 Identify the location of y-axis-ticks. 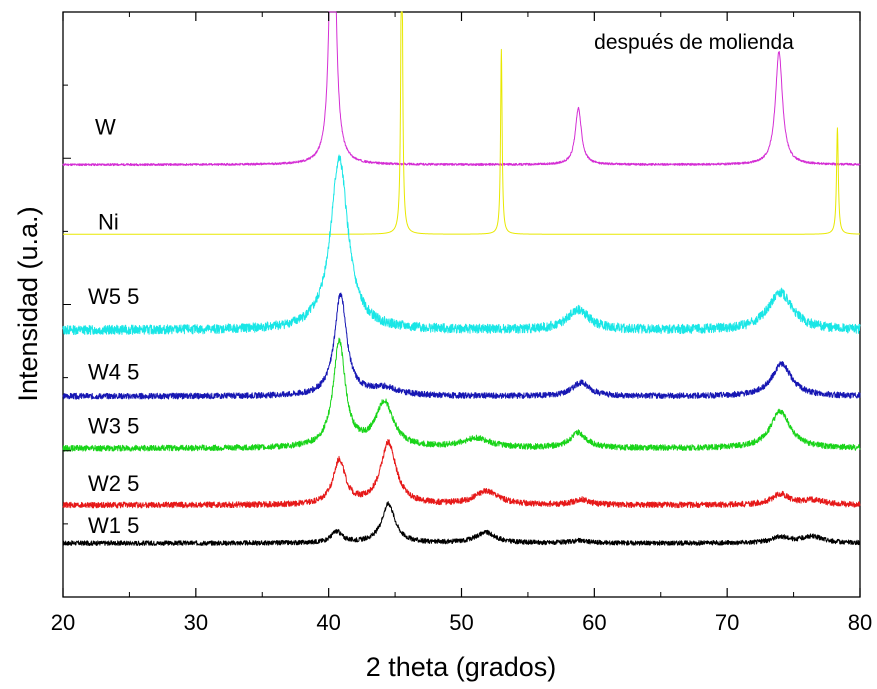
(67, 304).